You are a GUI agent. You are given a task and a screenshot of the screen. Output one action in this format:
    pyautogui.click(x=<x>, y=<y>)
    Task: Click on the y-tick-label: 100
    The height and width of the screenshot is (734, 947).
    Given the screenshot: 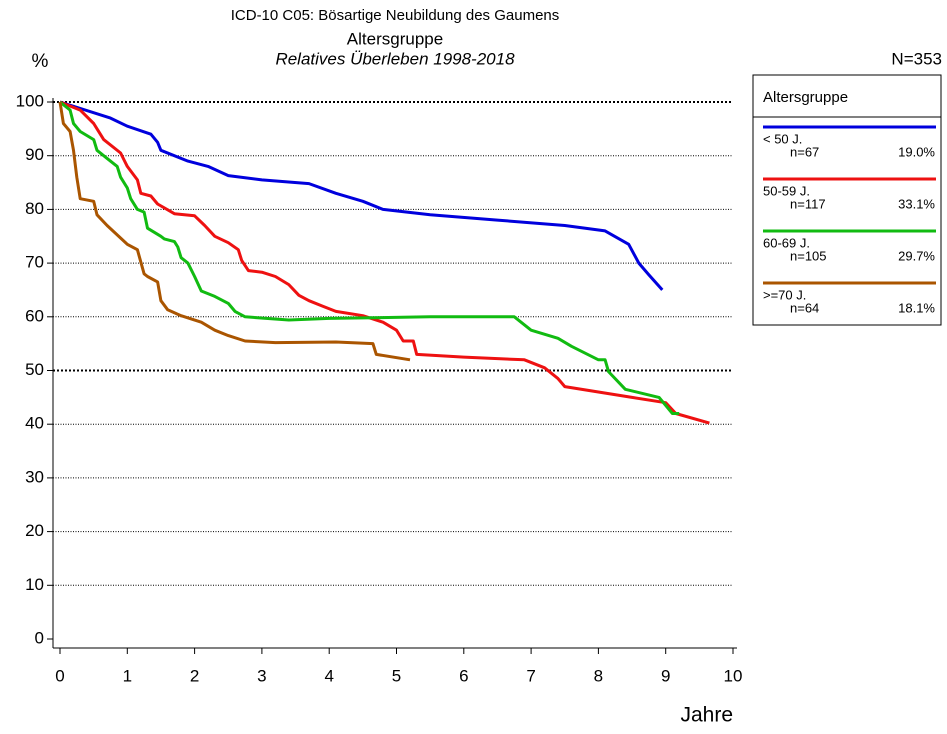 What is the action you would take?
    pyautogui.click(x=30, y=100)
    